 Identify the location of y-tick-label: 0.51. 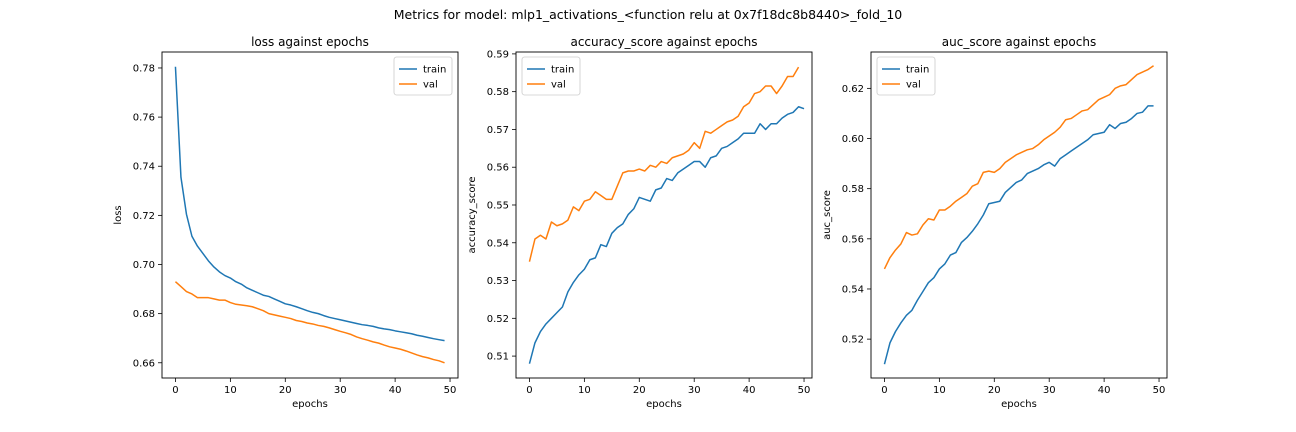
(498, 357).